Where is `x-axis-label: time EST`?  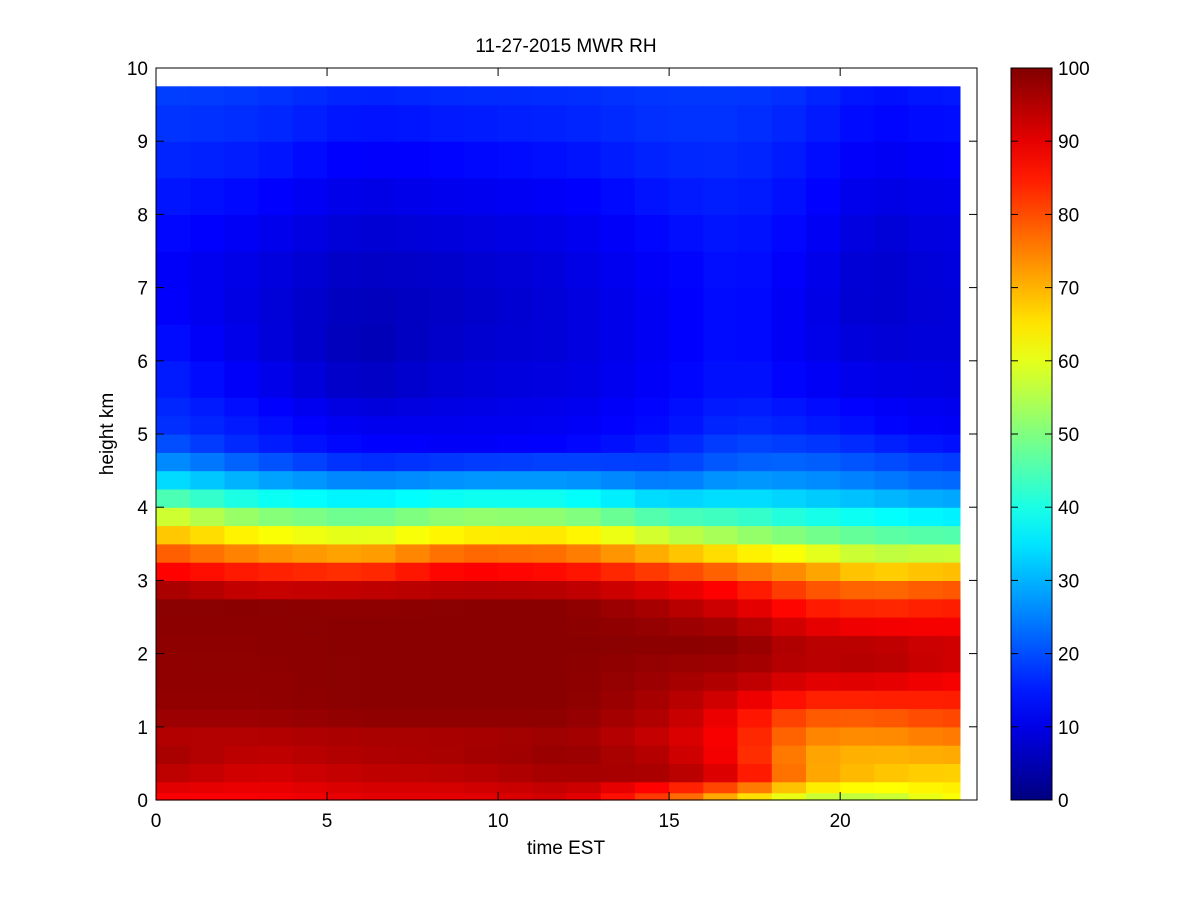 x-axis-label: time EST is located at coordinates (566, 848).